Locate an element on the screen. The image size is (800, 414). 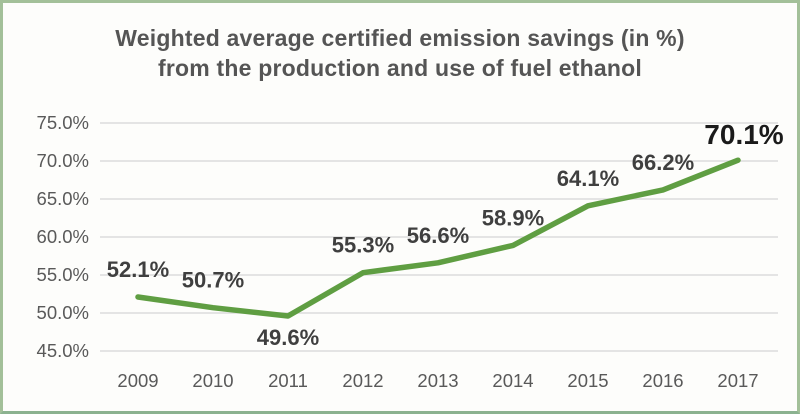
data-point-label: 55.3% is located at coordinates (363, 245).